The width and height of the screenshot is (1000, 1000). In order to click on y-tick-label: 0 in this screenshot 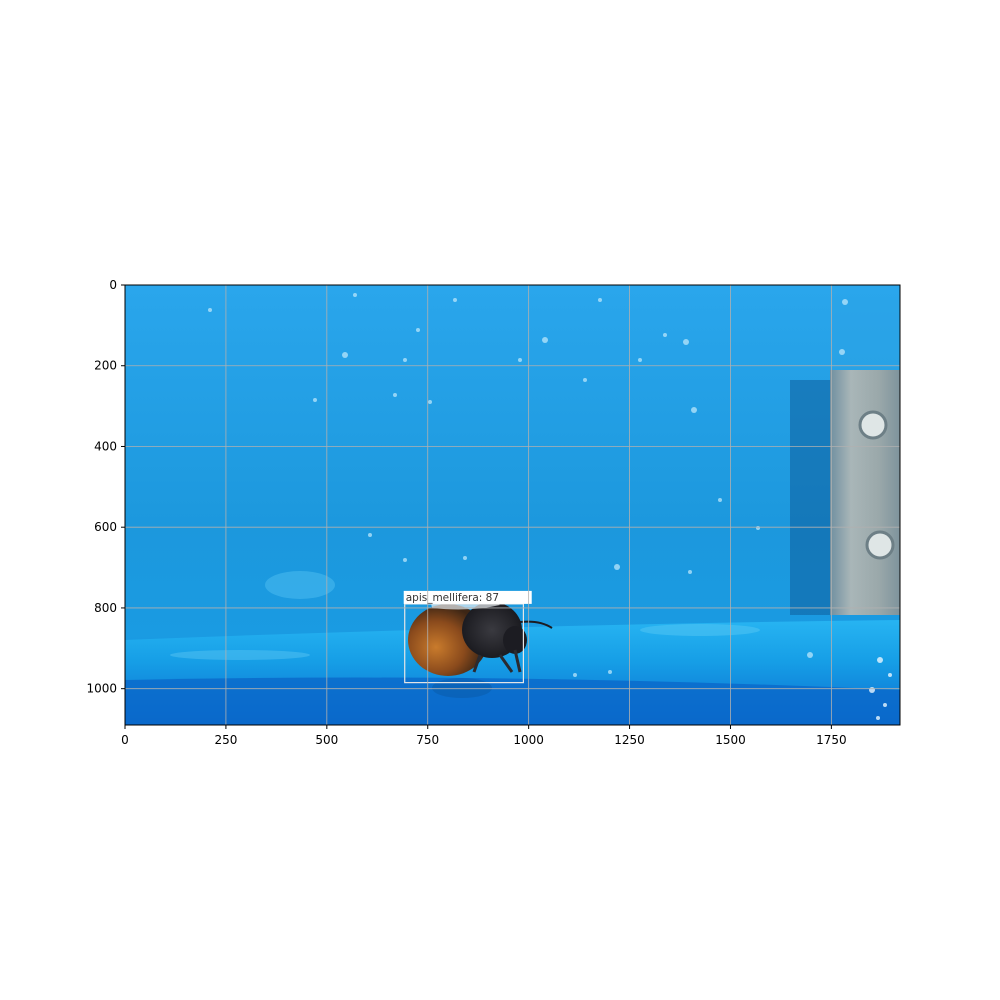, I will do `click(113, 285)`.